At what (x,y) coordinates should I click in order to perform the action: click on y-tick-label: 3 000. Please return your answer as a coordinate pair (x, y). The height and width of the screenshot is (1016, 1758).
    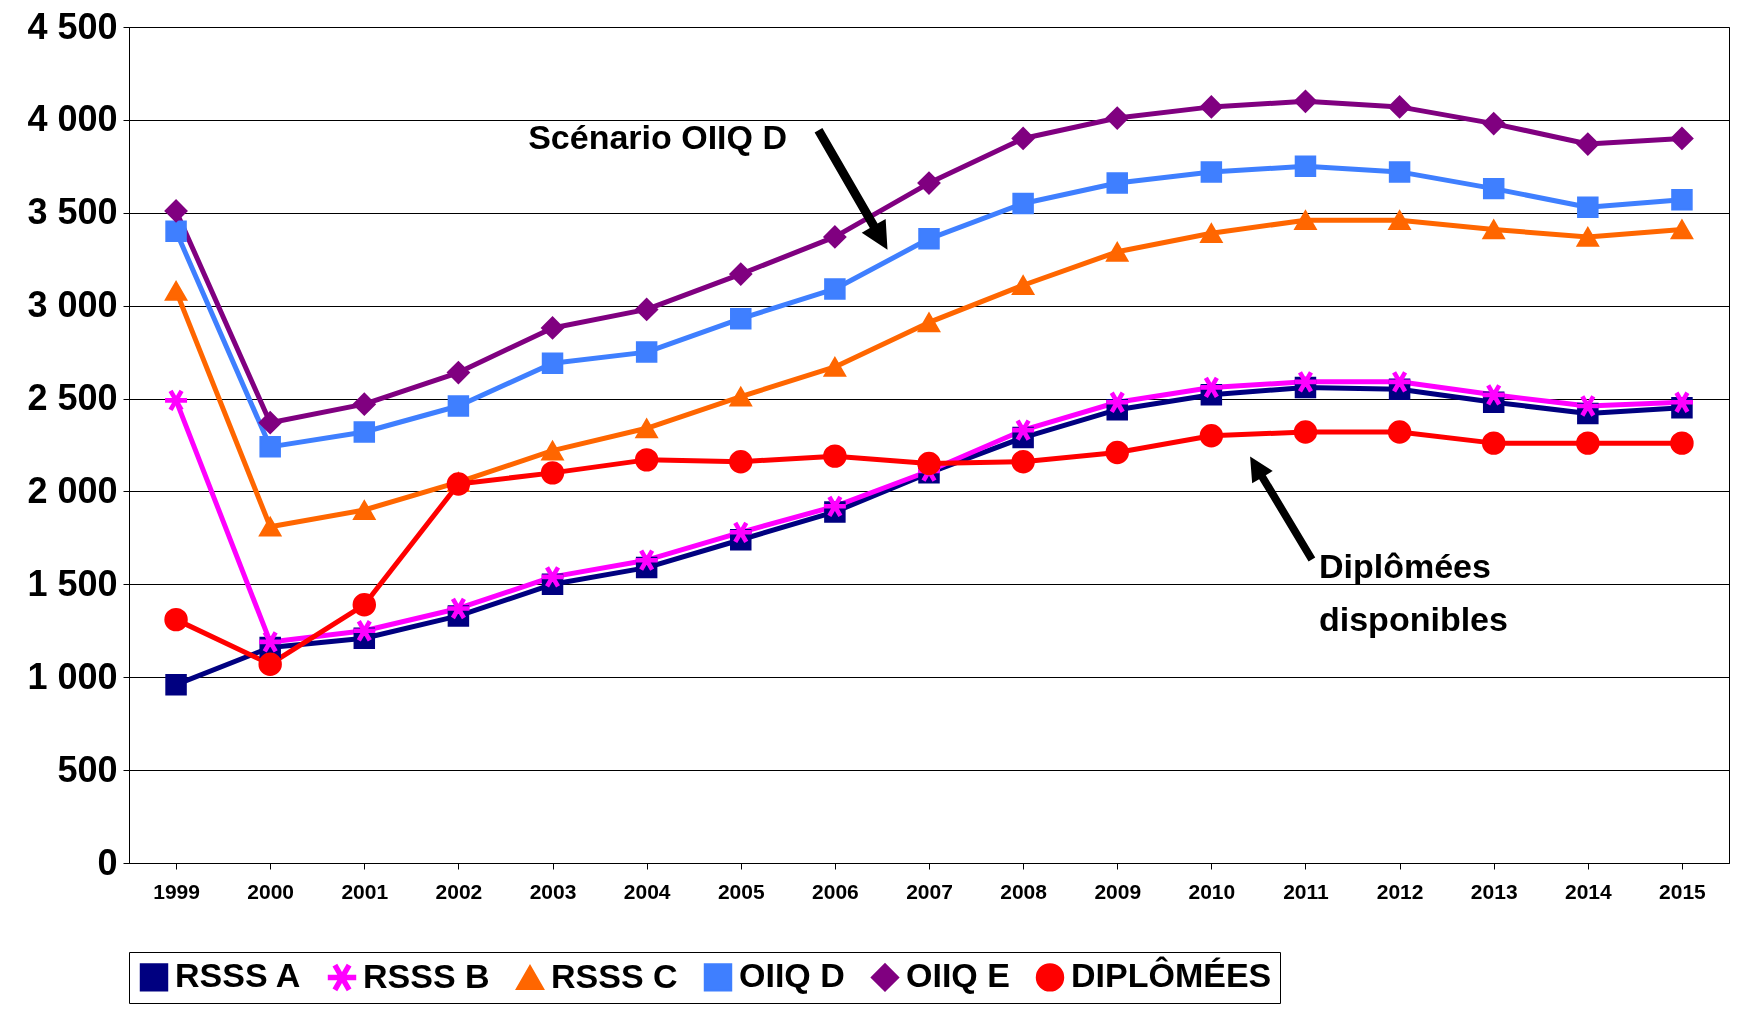
    Looking at the image, I should click on (72, 305).